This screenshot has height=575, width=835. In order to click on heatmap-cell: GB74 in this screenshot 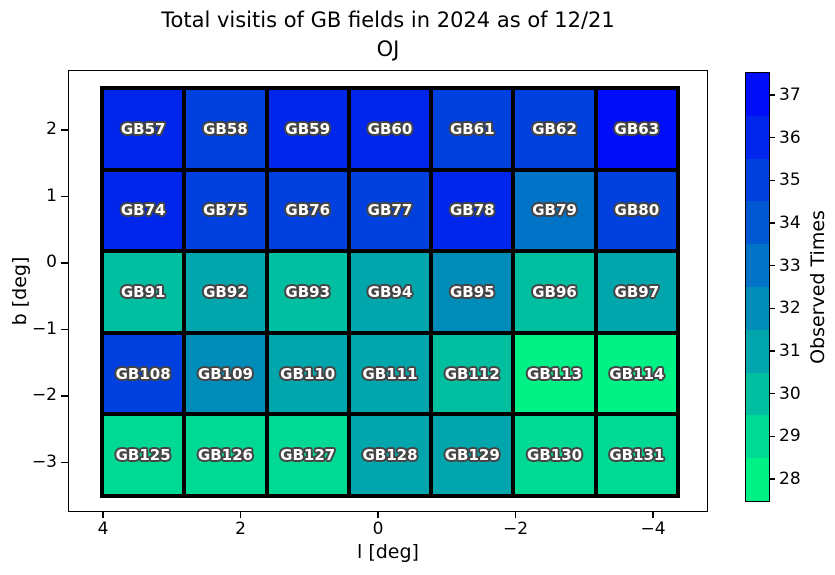, I will do `click(143, 210)`.